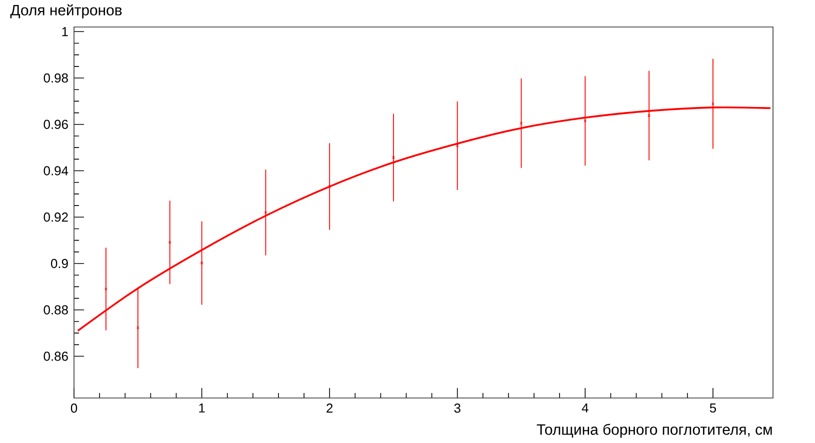 The height and width of the screenshot is (443, 815). I want to click on x-tick-label: 0, so click(74, 408).